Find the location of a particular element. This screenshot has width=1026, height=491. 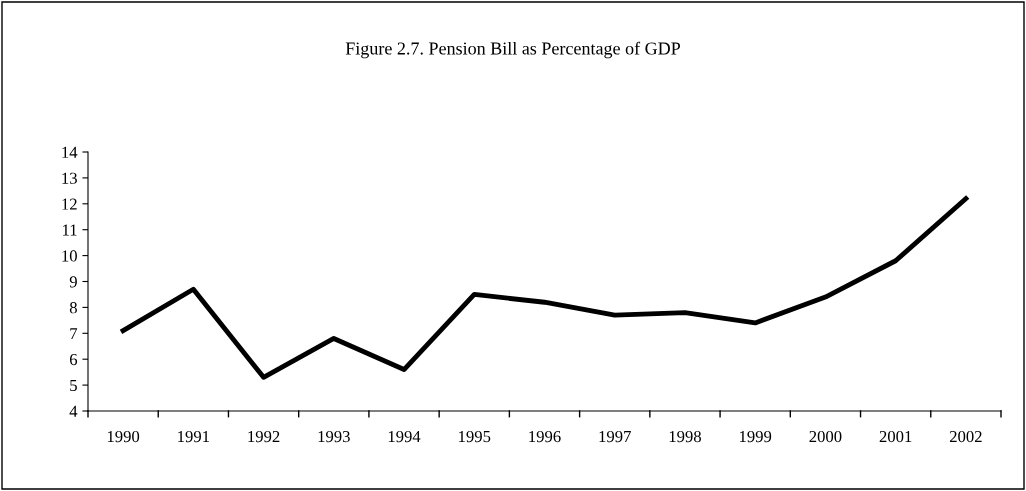

y-tick-label: 4 is located at coordinates (73, 411).